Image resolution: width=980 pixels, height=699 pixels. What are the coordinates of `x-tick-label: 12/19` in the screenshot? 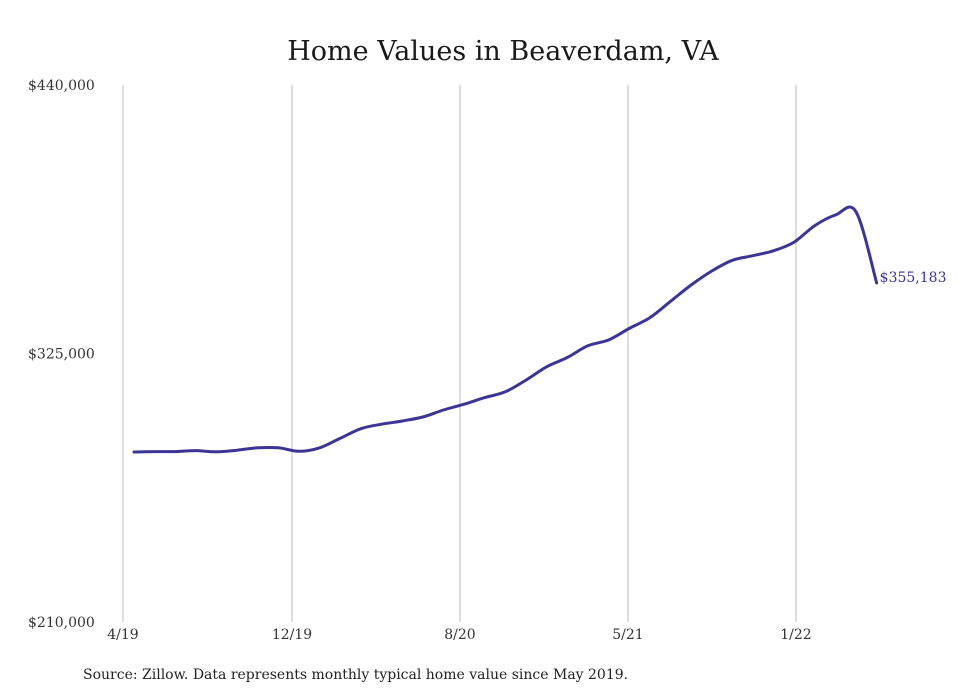 It's located at (292, 635).